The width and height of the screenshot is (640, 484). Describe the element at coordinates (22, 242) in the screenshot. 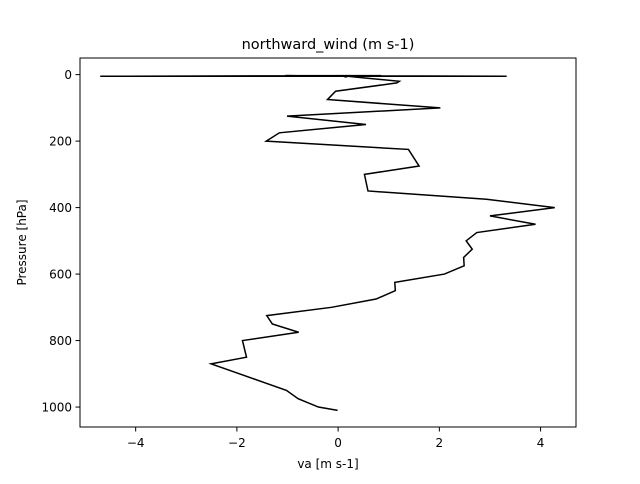

I see `y-axis-label: Pressure [hPa]` at that location.